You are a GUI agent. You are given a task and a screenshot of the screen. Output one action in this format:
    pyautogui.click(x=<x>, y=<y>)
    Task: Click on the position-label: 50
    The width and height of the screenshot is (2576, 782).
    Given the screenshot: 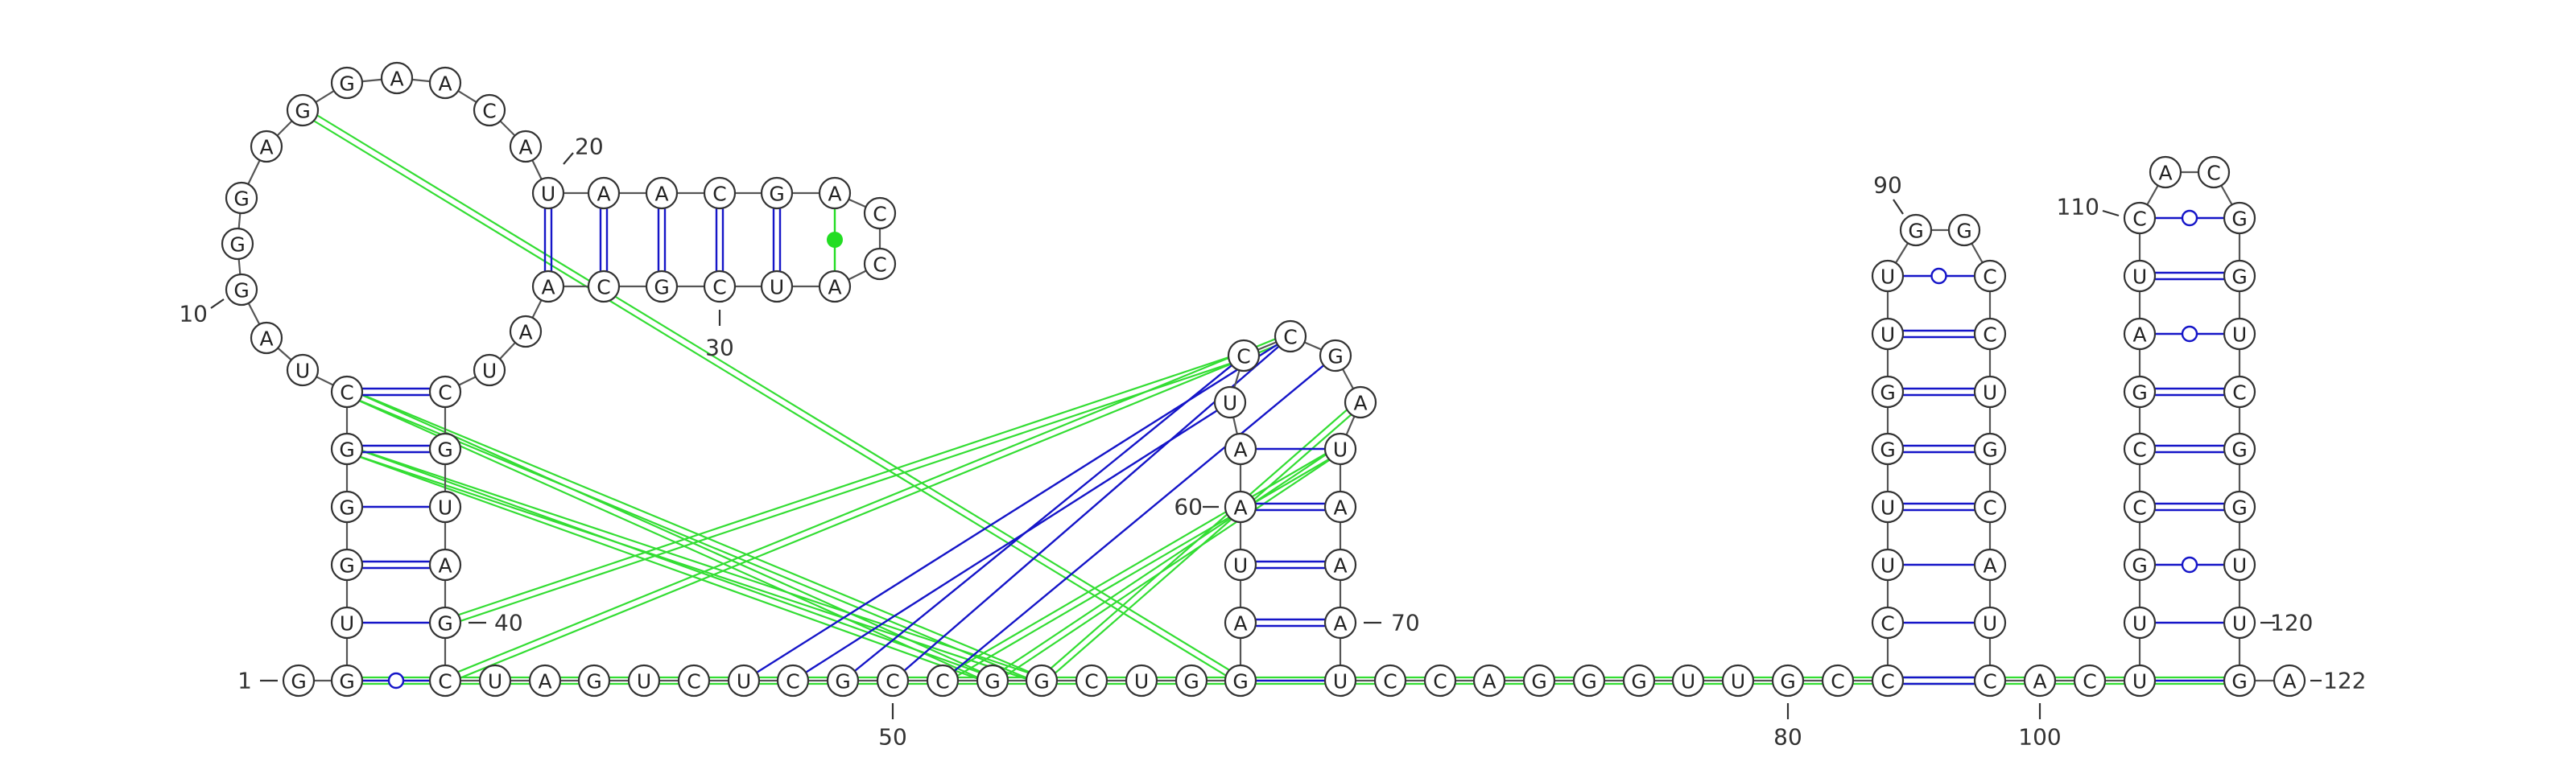 What is the action you would take?
    pyautogui.click(x=892, y=737)
    